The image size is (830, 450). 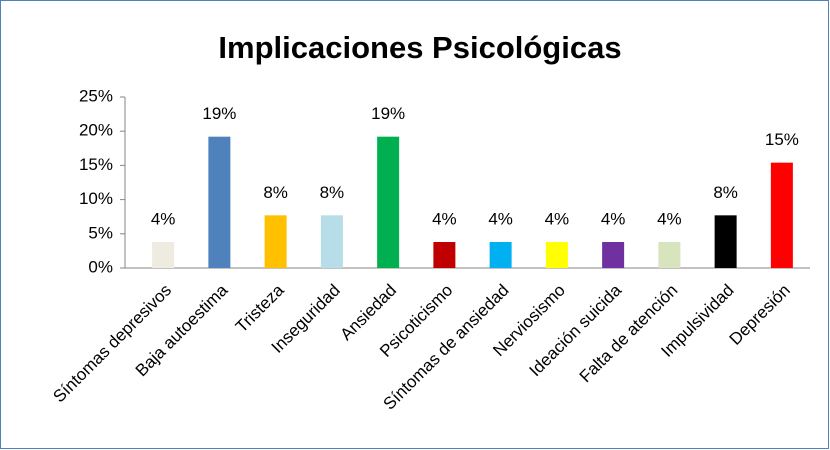 What do you see at coordinates (419, 47) in the screenshot?
I see `chart-title: Implicaciones Psicológicas` at bounding box center [419, 47].